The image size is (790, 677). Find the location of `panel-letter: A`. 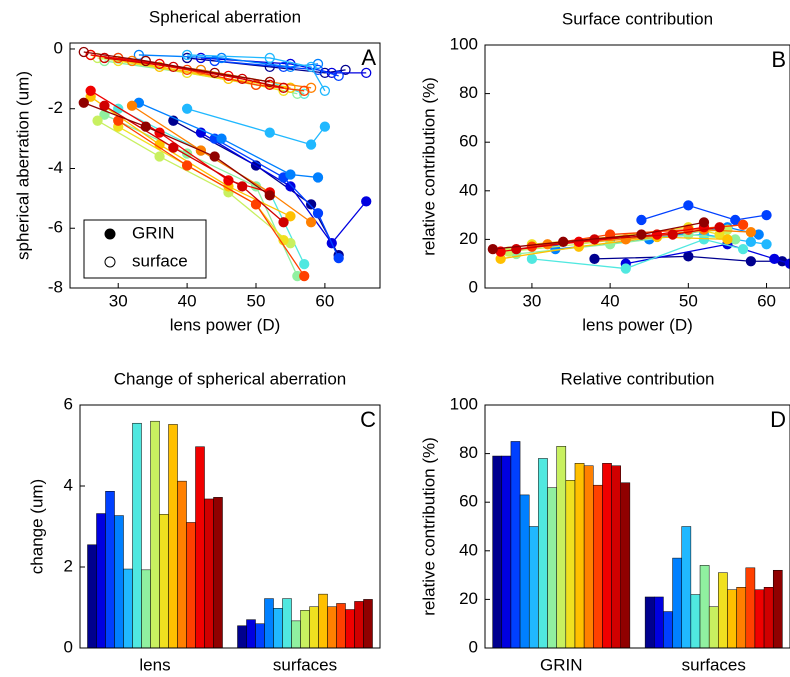

panel-letter: A is located at coordinates (368, 57).